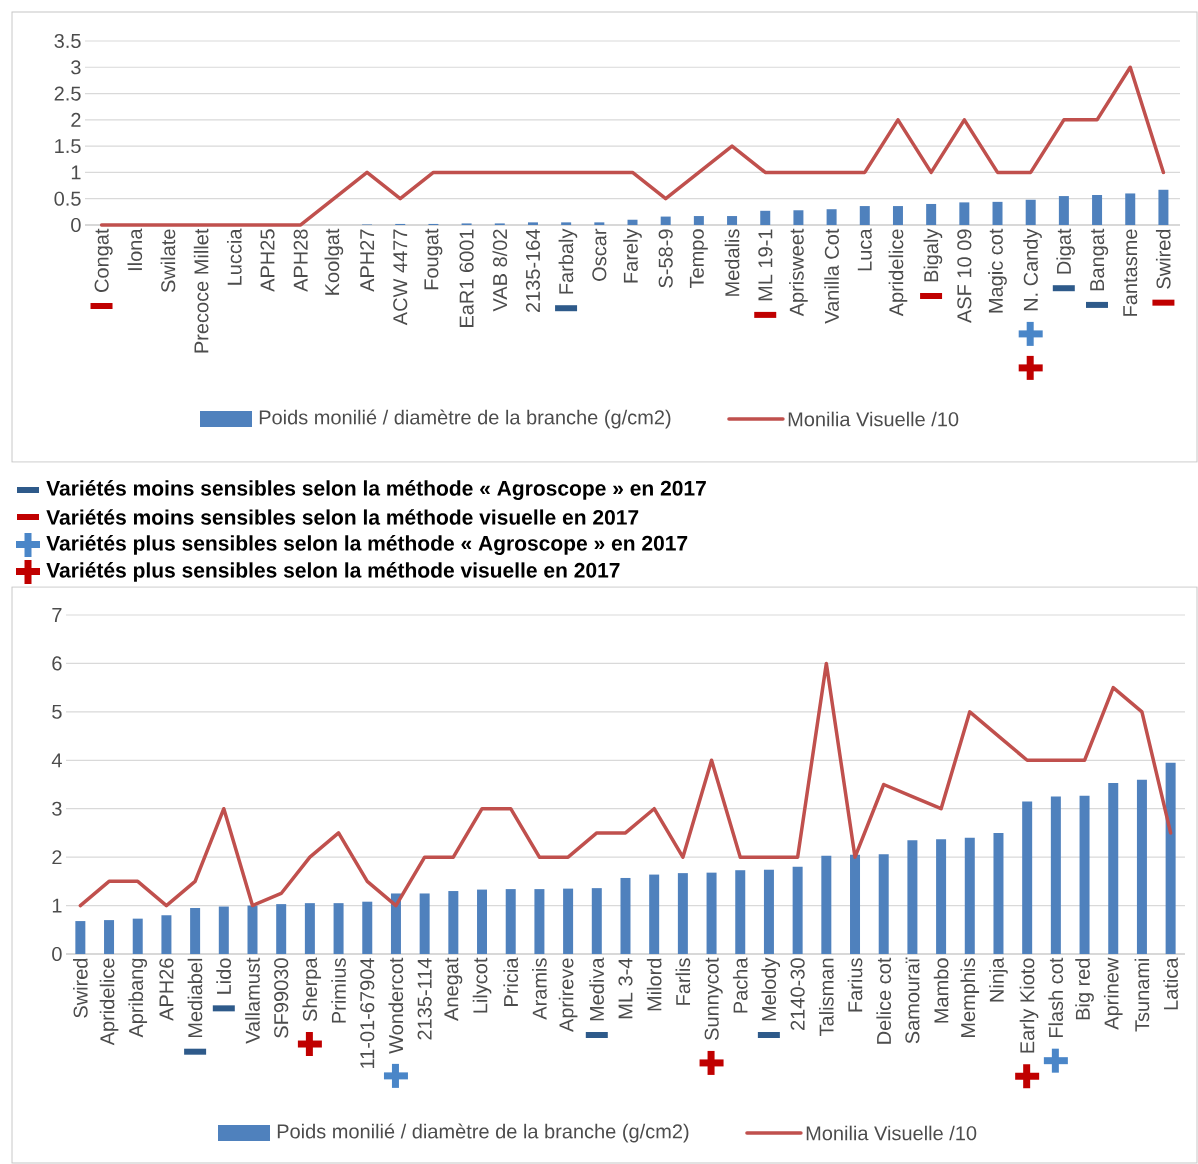  Describe the element at coordinates (683, 981) in the screenshot. I see `x-tick-label: Farlis` at that location.